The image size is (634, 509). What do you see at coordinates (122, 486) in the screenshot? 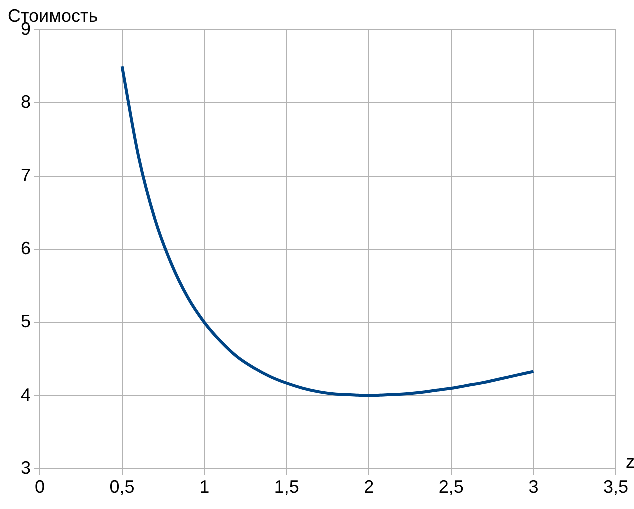
I see `x-tick-label: 0,5` at bounding box center [122, 486].